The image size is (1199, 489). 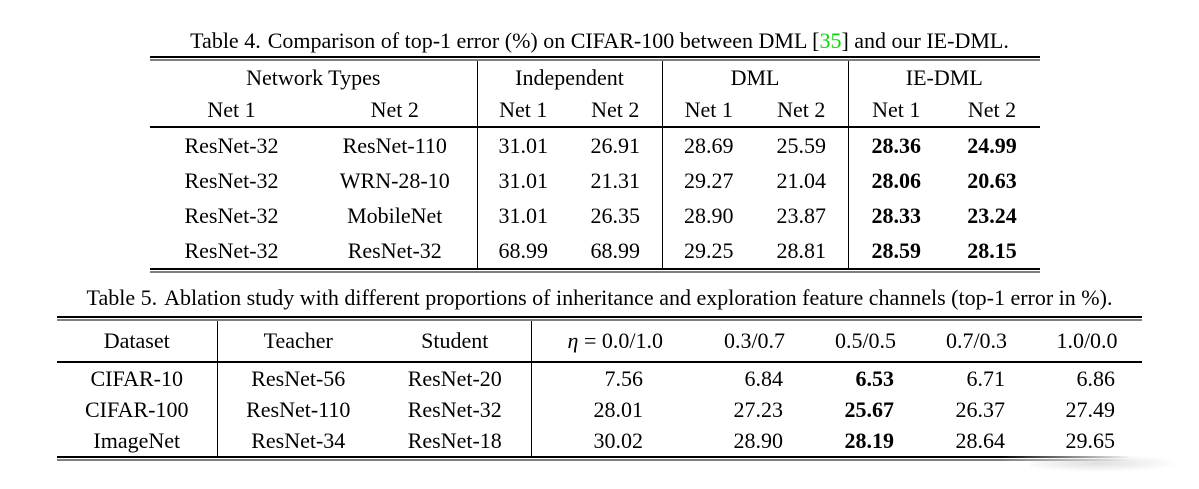 I want to click on table4-bottom-rule, so click(x=595, y=270).